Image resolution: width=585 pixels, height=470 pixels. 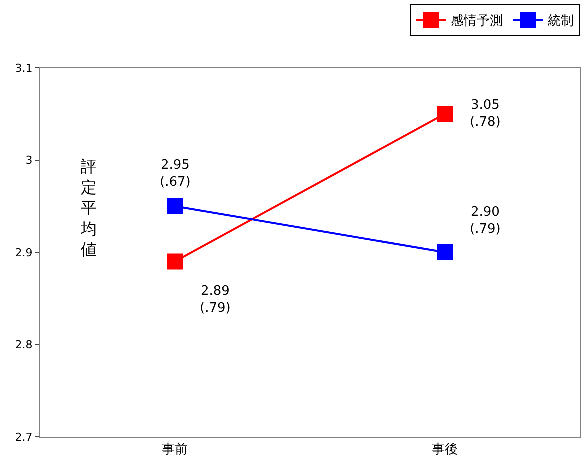 I want to click on data-label: 3.05 (.78), so click(x=485, y=114).